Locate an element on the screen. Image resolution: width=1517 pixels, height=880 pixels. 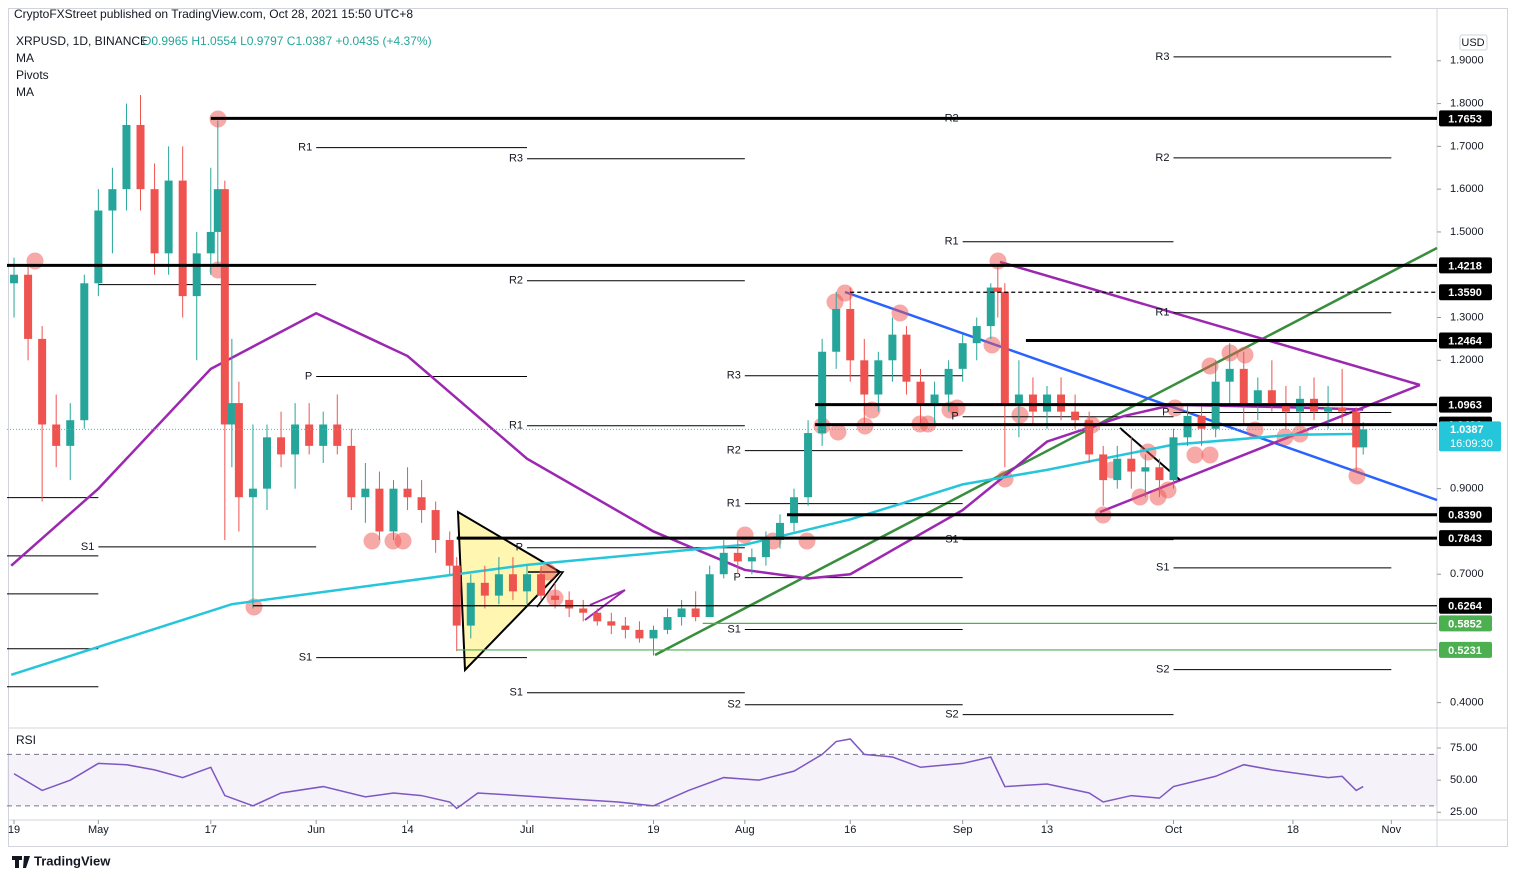
level-label: 0.6264 is located at coordinates (1465, 607).